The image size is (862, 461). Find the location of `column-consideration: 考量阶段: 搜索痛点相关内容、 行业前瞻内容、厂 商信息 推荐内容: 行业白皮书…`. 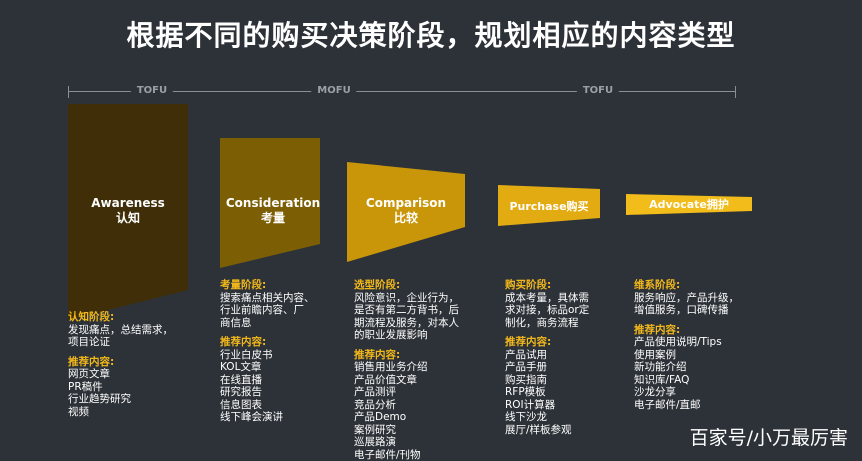

column-consideration: 考量阶段: 搜索痛点相关内容、 行业前瞻内容、厂 商信息 推荐内容: 行业白皮书… is located at coordinates (280, 351).